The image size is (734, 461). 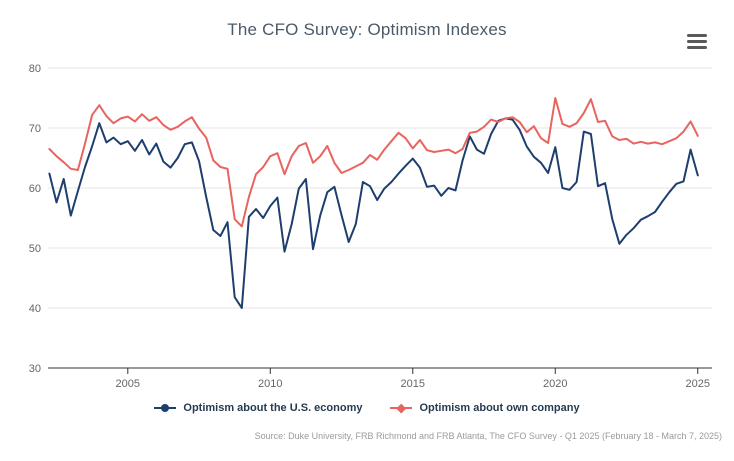 I want to click on x-axis-label: 2025, so click(x=698, y=384).